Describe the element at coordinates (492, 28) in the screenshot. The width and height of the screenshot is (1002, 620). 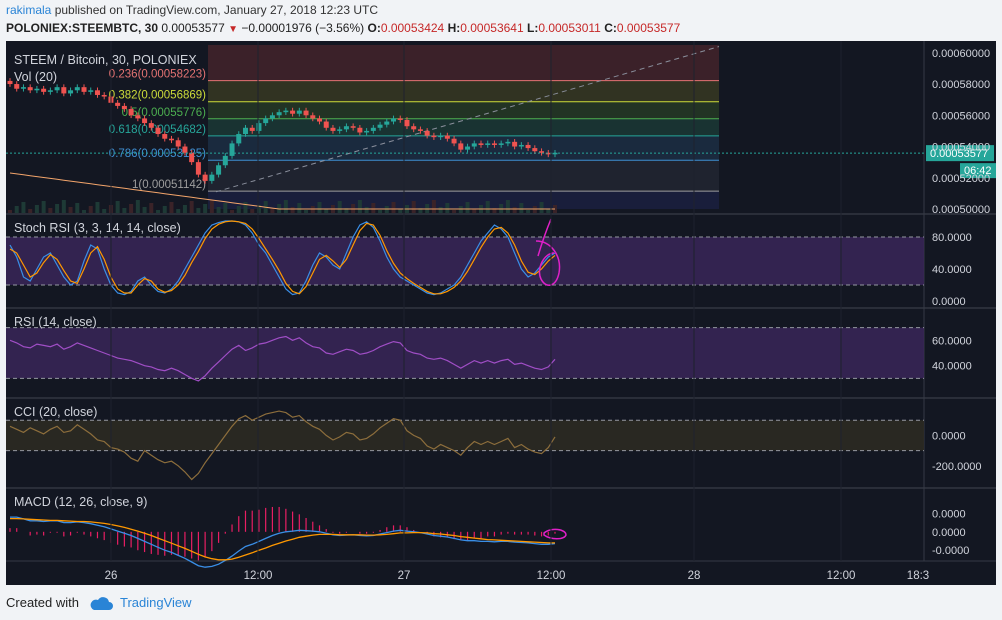
I see `high-value: 0.00053641` at that location.